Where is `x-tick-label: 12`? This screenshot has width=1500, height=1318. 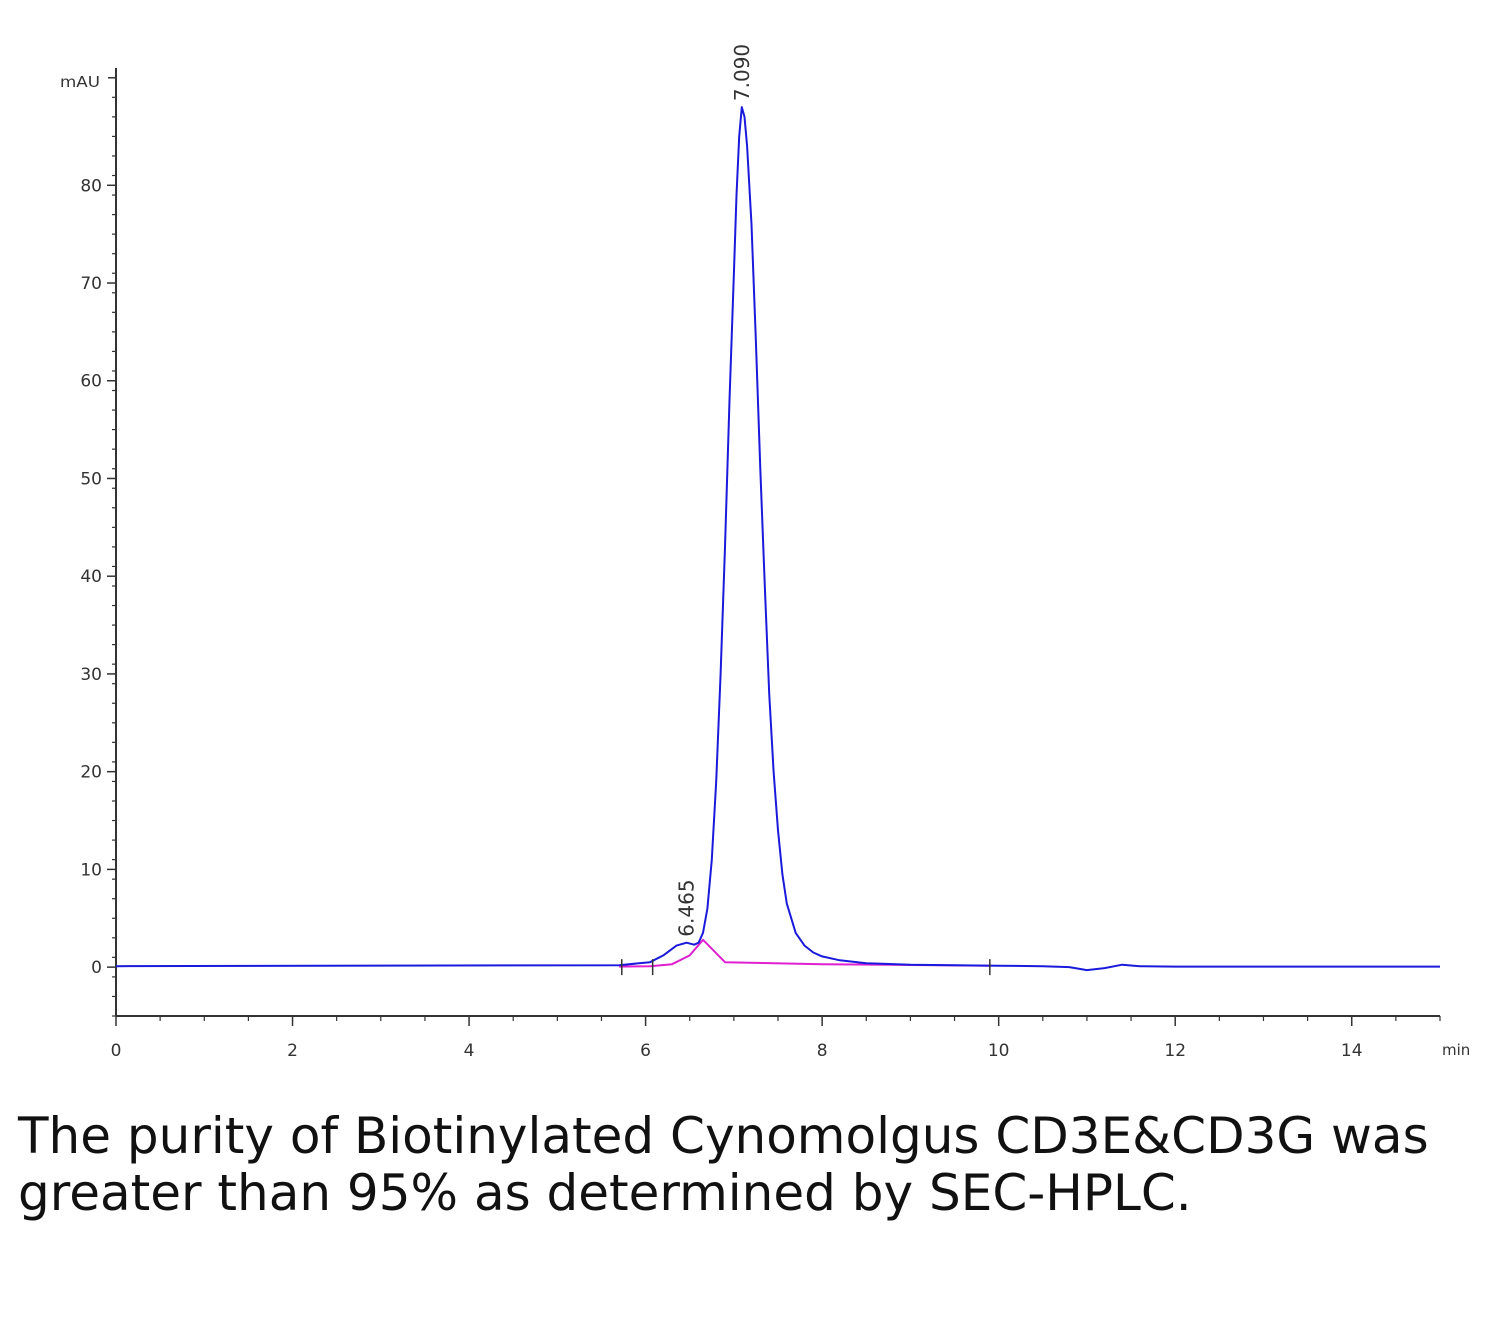 x-tick-label: 12 is located at coordinates (1175, 1051).